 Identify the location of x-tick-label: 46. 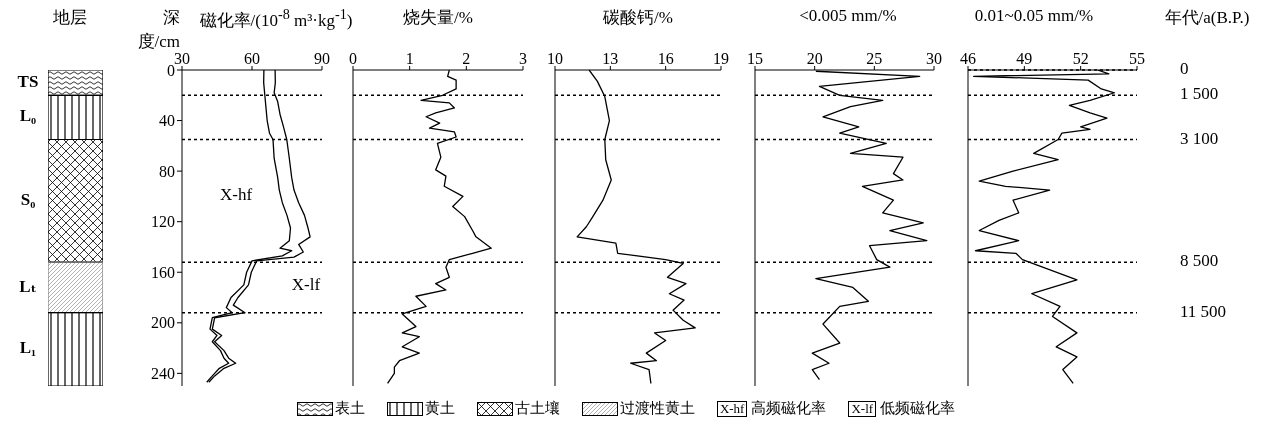
(968, 58).